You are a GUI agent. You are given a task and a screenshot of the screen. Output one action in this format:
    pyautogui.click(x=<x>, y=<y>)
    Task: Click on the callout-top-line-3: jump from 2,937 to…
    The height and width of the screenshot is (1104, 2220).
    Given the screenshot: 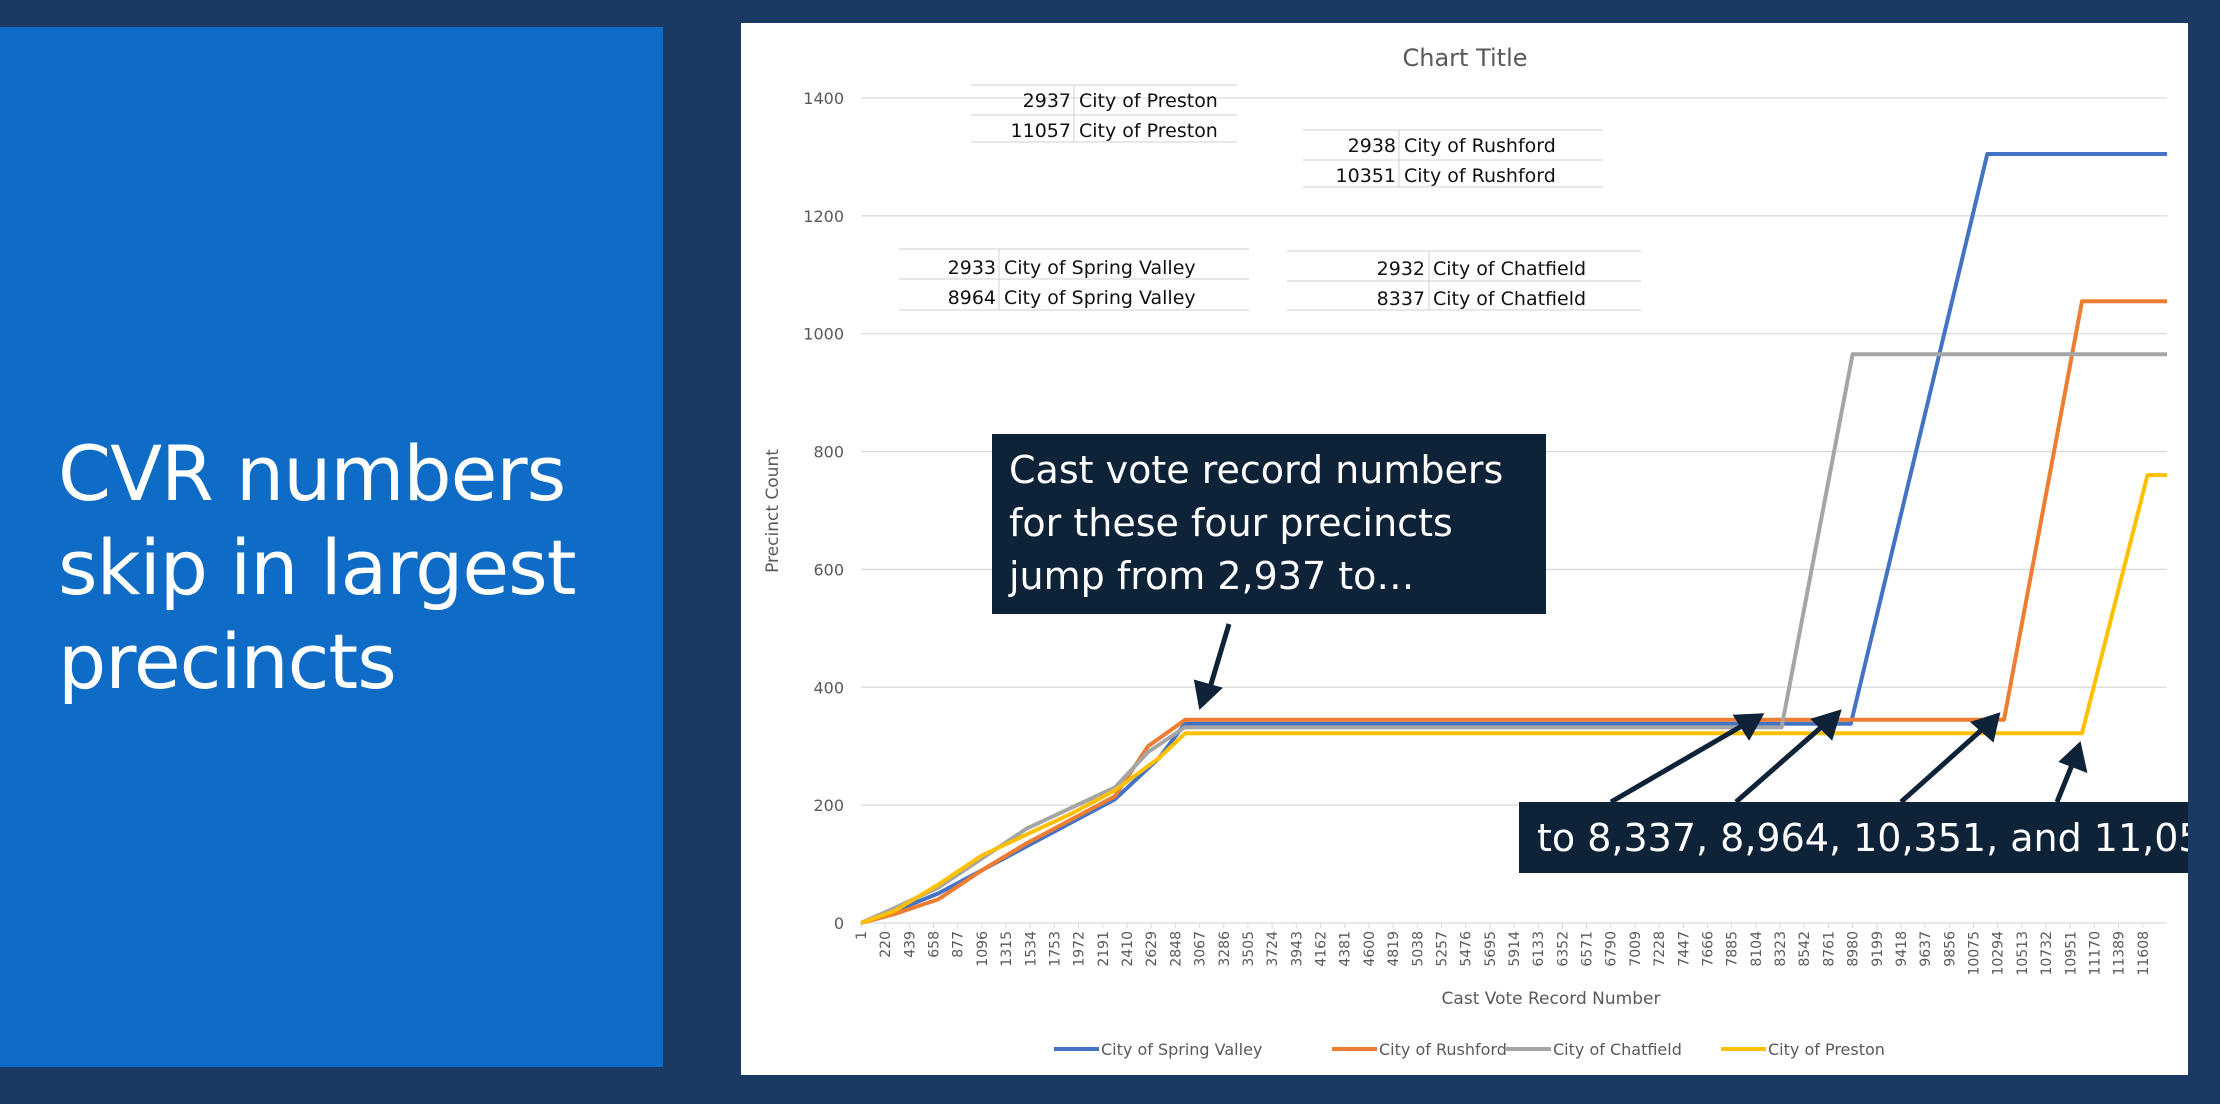 What is the action you would take?
    pyautogui.click(x=1211, y=576)
    